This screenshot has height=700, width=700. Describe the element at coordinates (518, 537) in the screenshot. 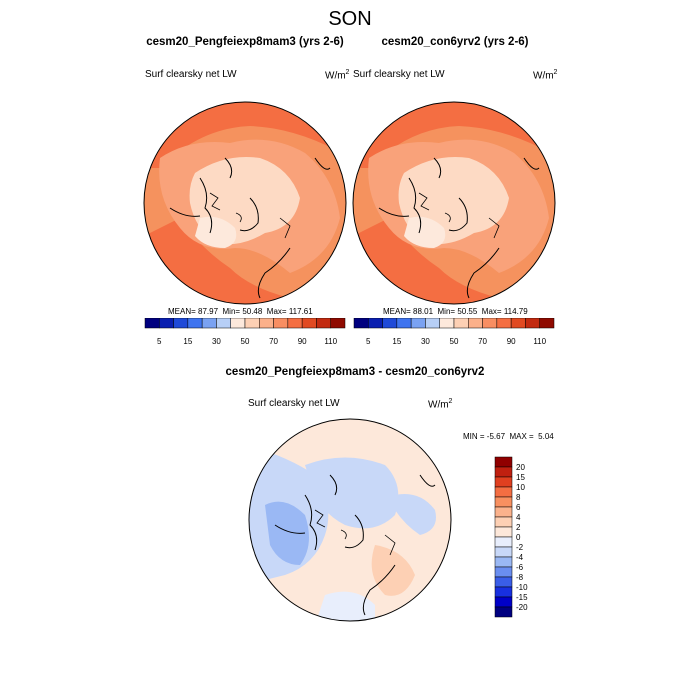

I see `panel3-colorbar-tick-label: 0` at that location.